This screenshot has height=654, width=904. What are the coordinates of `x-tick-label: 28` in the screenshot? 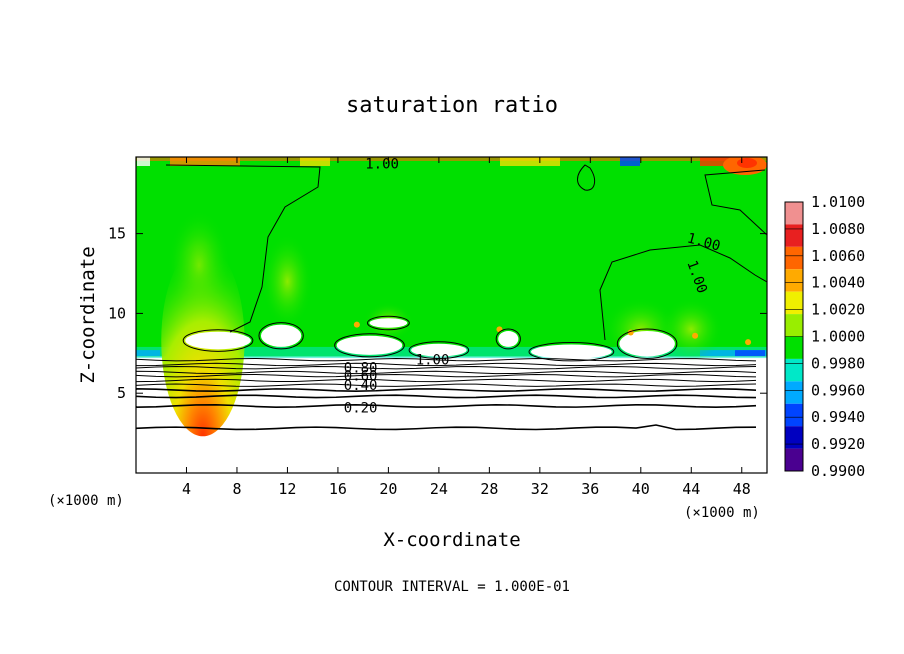 It's located at (489, 489).